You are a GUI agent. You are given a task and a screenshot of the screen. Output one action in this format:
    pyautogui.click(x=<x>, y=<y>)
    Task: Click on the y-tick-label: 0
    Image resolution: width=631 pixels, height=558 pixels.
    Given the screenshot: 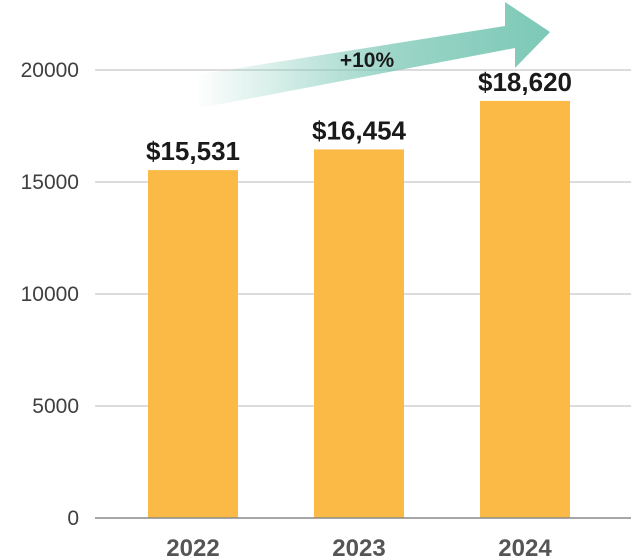 What is the action you would take?
    pyautogui.click(x=73, y=518)
    